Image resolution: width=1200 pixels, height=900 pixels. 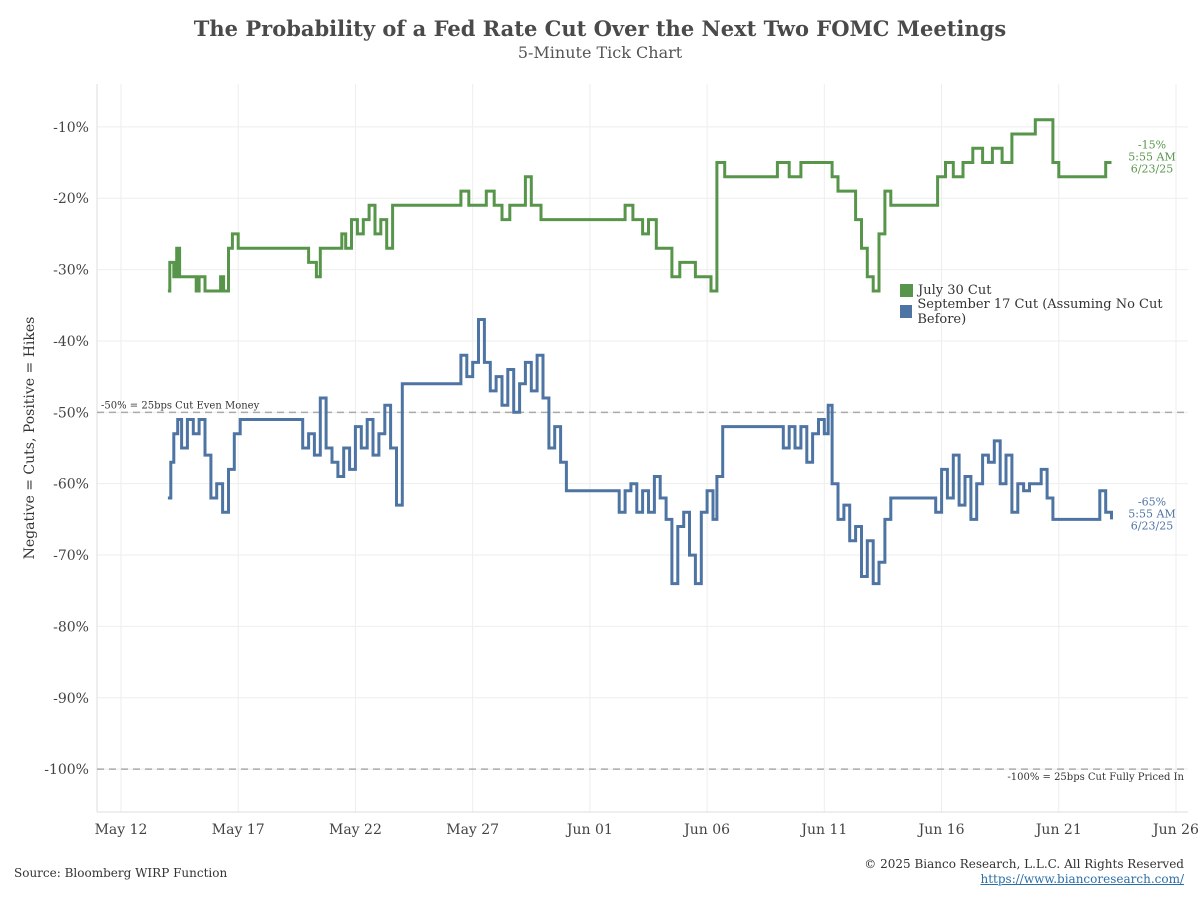 What do you see at coordinates (30, 438) in the screenshot?
I see `y-axis-title: Negative = Cuts, Positive = Hikes` at bounding box center [30, 438].